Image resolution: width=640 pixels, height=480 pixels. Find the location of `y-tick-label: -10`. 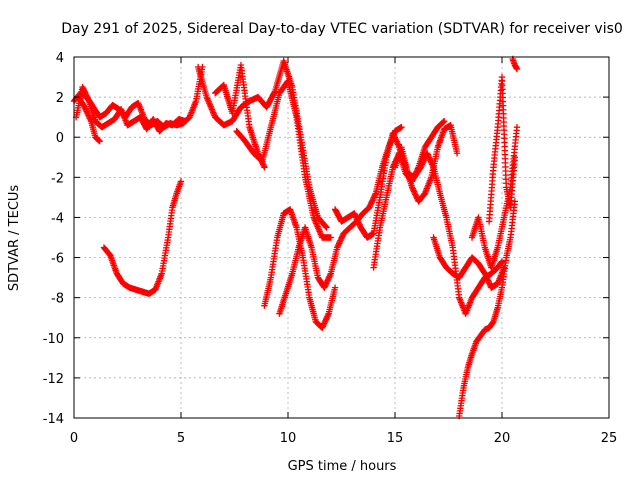

y-tick-label: -10 is located at coordinates (53, 339).